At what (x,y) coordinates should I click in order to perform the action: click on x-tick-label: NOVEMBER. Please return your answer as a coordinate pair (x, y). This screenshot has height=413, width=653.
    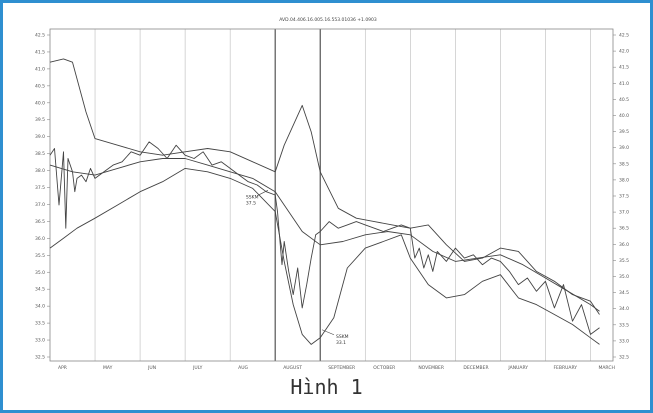
    Looking at the image, I should click on (431, 368).